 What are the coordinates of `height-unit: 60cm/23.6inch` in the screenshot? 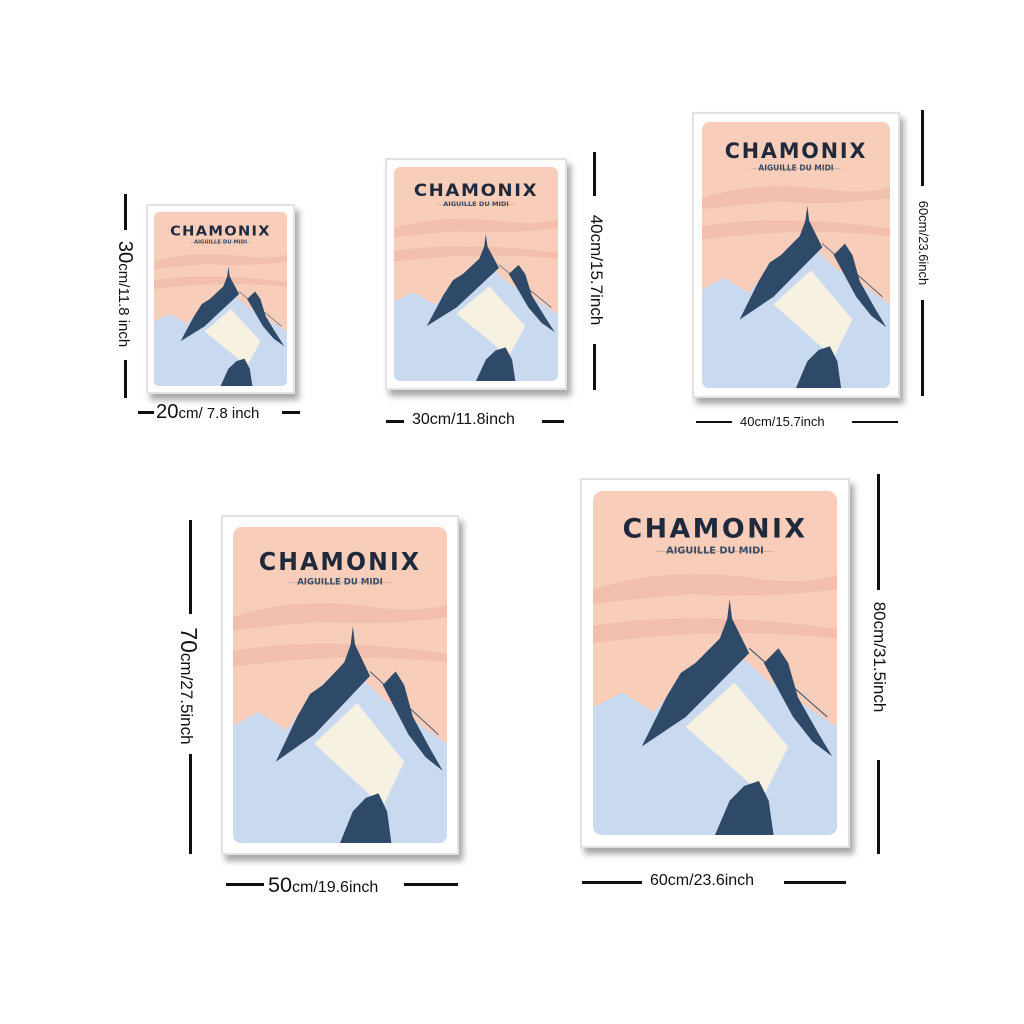 It's located at (923, 243).